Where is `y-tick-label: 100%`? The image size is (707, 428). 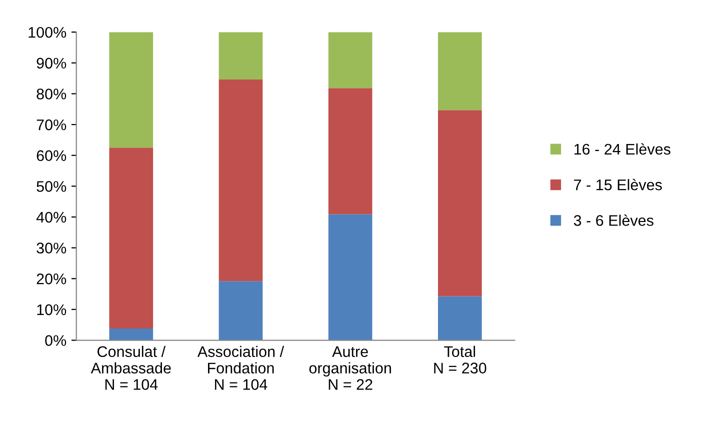 y-tick-label: 100% is located at coordinates (47, 32).